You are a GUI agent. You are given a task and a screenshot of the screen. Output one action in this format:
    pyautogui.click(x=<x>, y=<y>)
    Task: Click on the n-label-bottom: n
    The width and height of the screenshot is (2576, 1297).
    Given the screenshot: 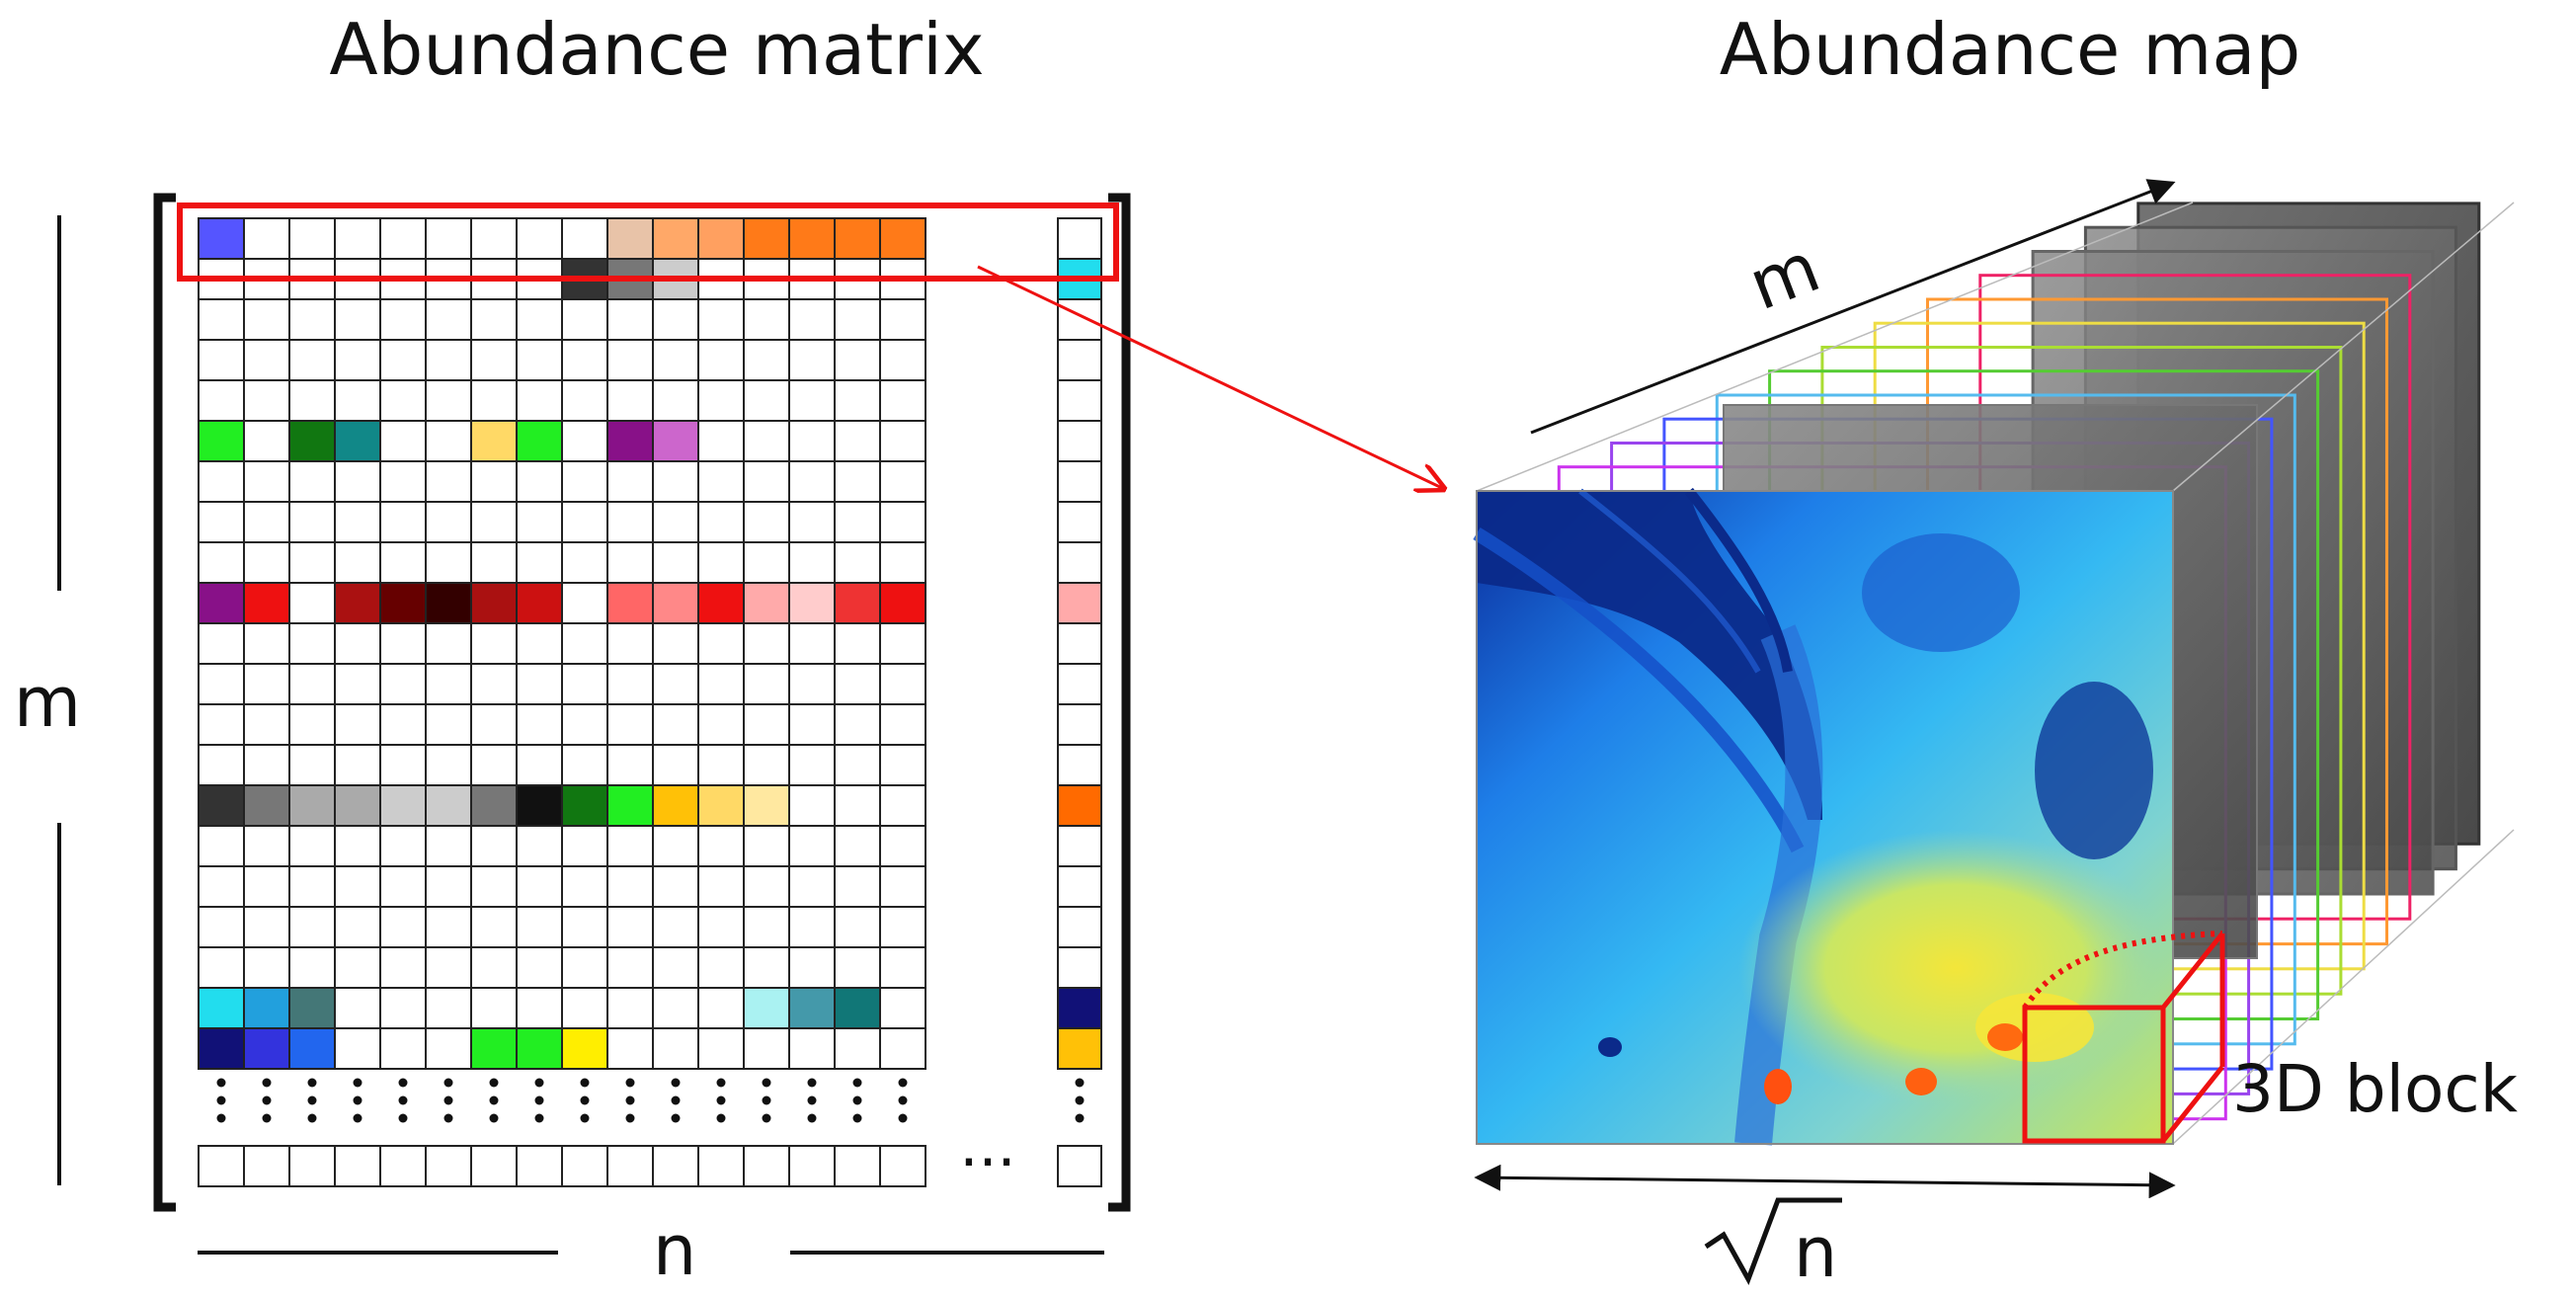 What is the action you would take?
    pyautogui.click(x=674, y=1250)
    